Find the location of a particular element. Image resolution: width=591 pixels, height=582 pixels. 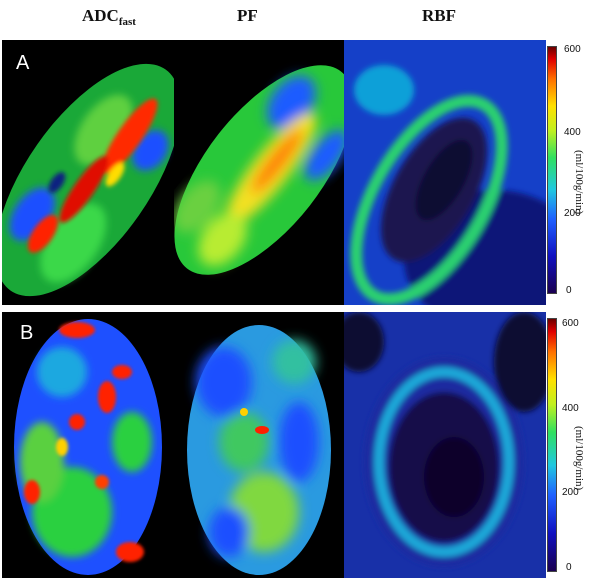

row-a-adc-map: A is located at coordinates (88, 172).